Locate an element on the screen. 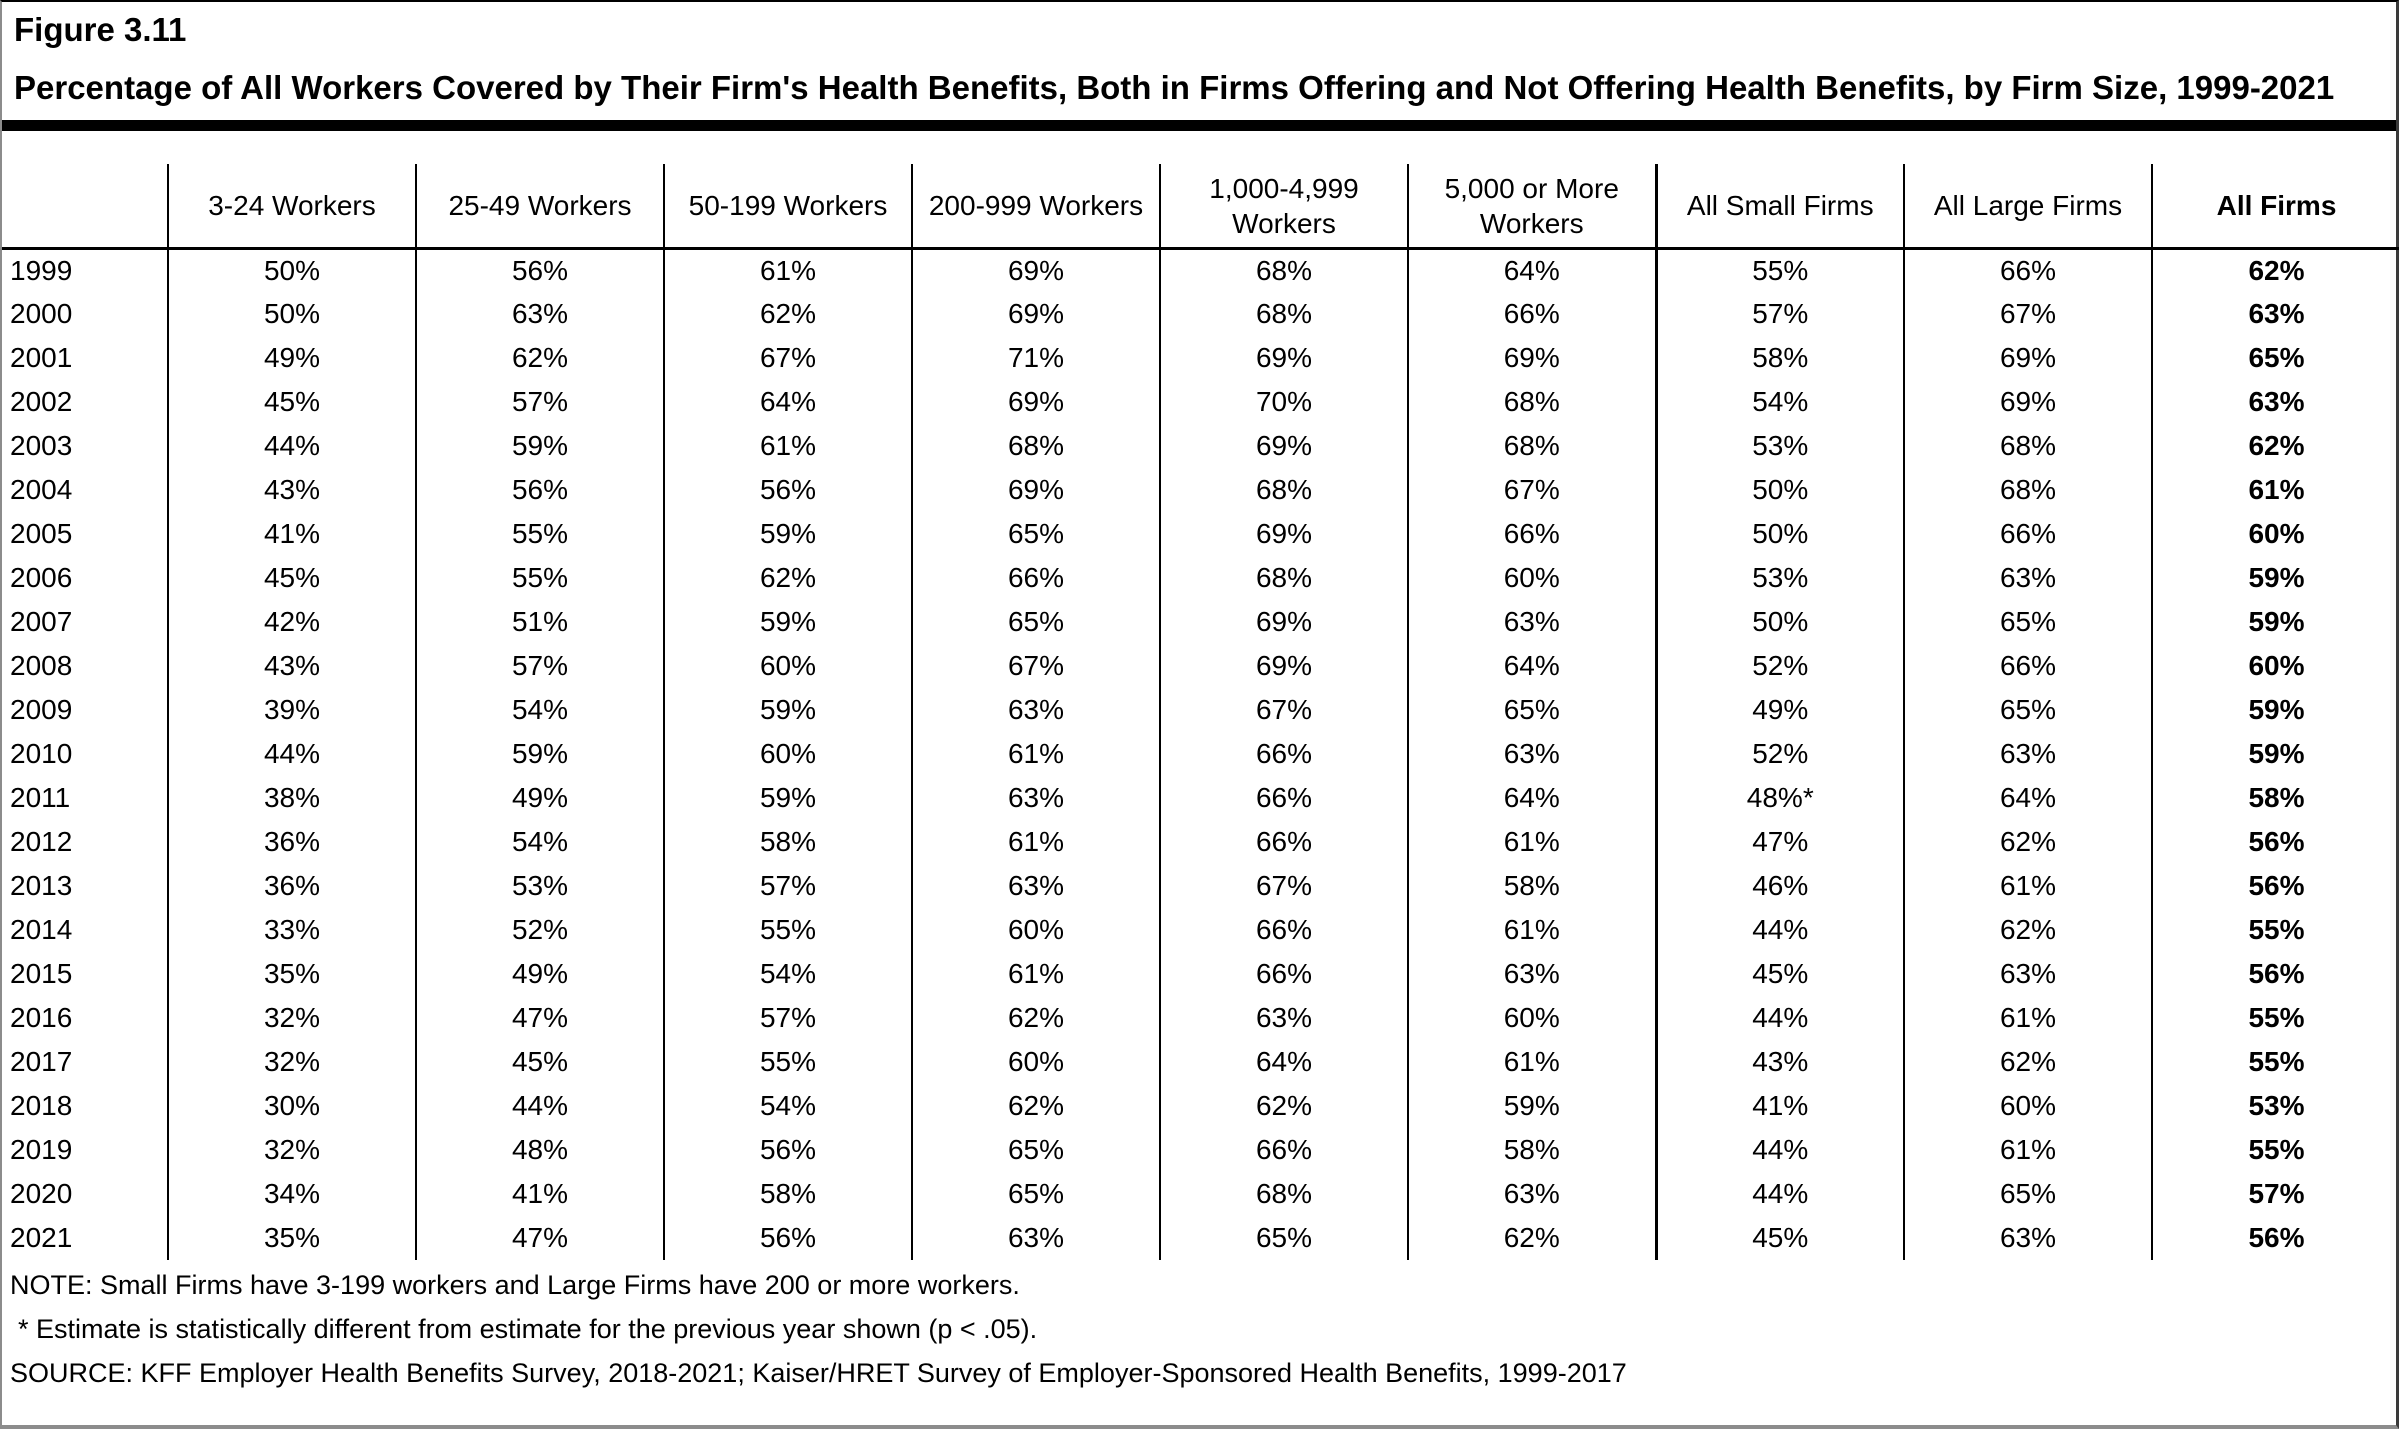  figure-label: Figure 3.11 is located at coordinates (100, 29).